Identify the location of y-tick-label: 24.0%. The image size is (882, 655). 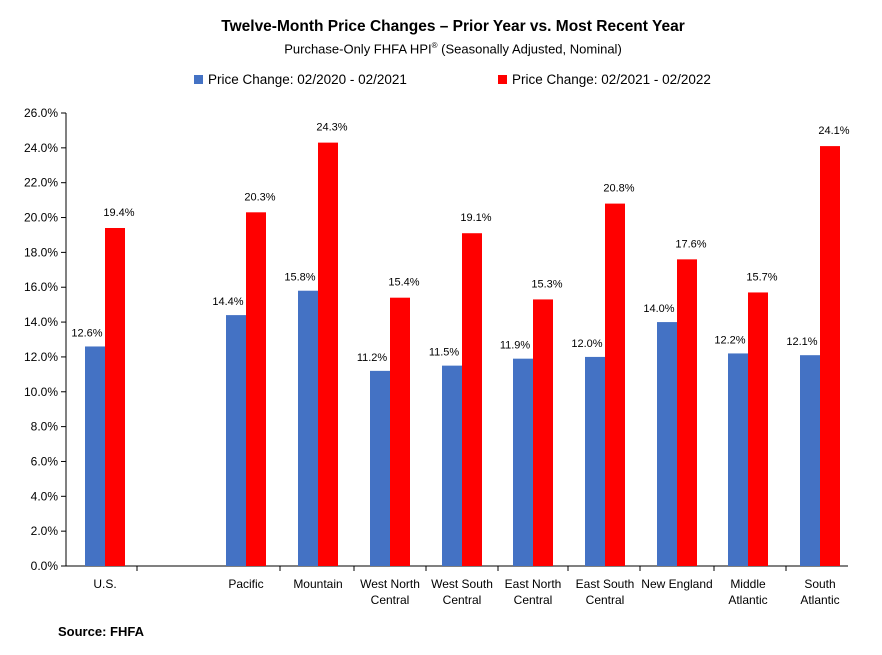
(41, 148).